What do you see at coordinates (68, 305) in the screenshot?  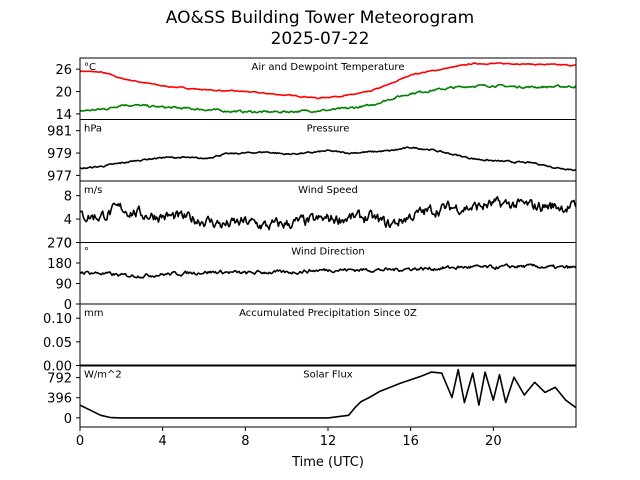 I see `y-tick-label-wind_direction: 0` at bounding box center [68, 305].